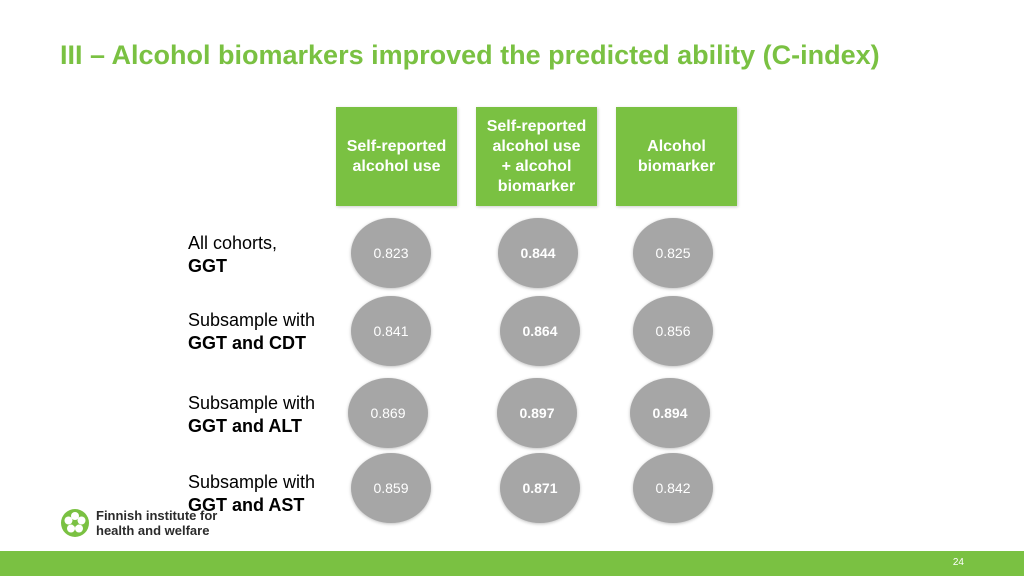  I want to click on column-header-self-reported: Self-reported alcohol use, so click(396, 156).